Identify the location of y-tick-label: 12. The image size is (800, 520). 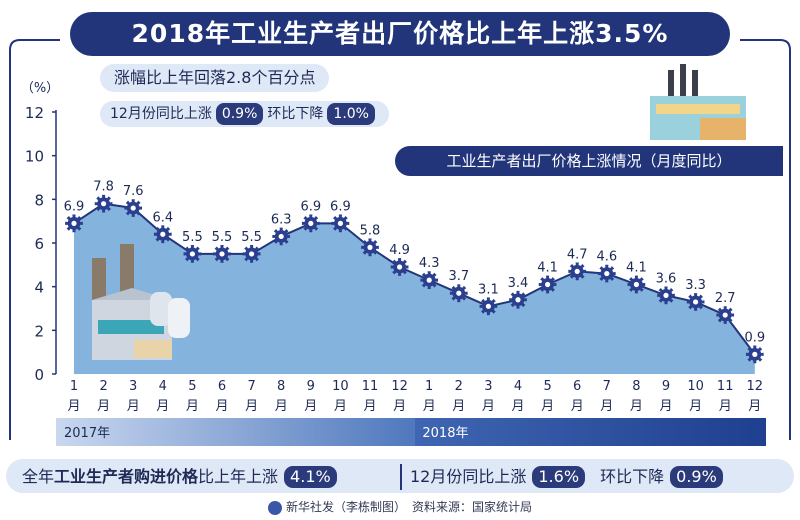
(34, 113).